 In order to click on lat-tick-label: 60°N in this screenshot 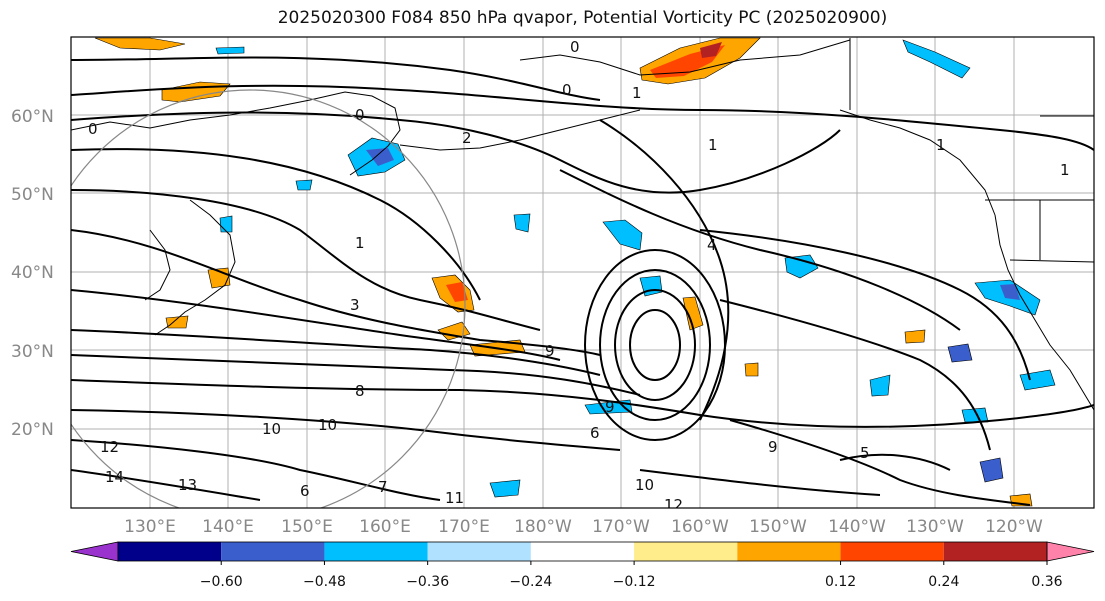, I will do `click(32, 117)`.